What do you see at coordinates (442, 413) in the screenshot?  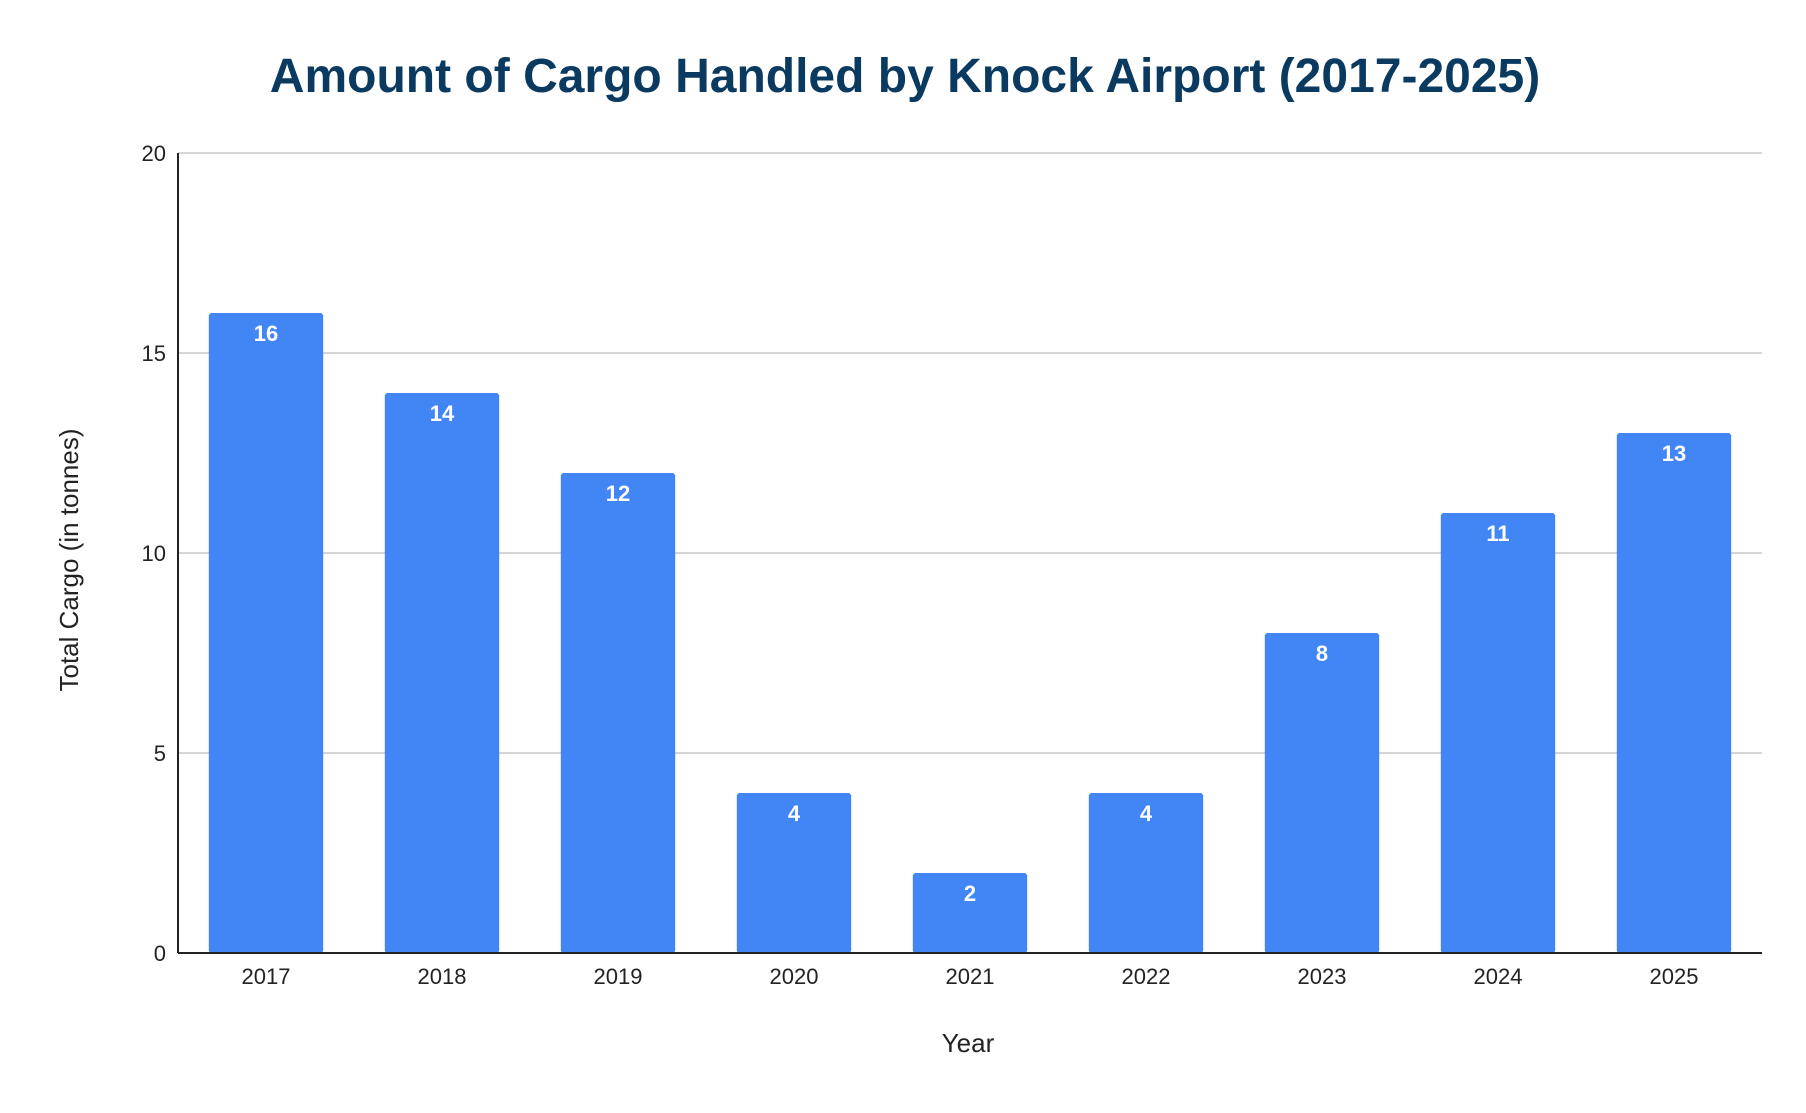 I see `data-label: 14` at bounding box center [442, 413].